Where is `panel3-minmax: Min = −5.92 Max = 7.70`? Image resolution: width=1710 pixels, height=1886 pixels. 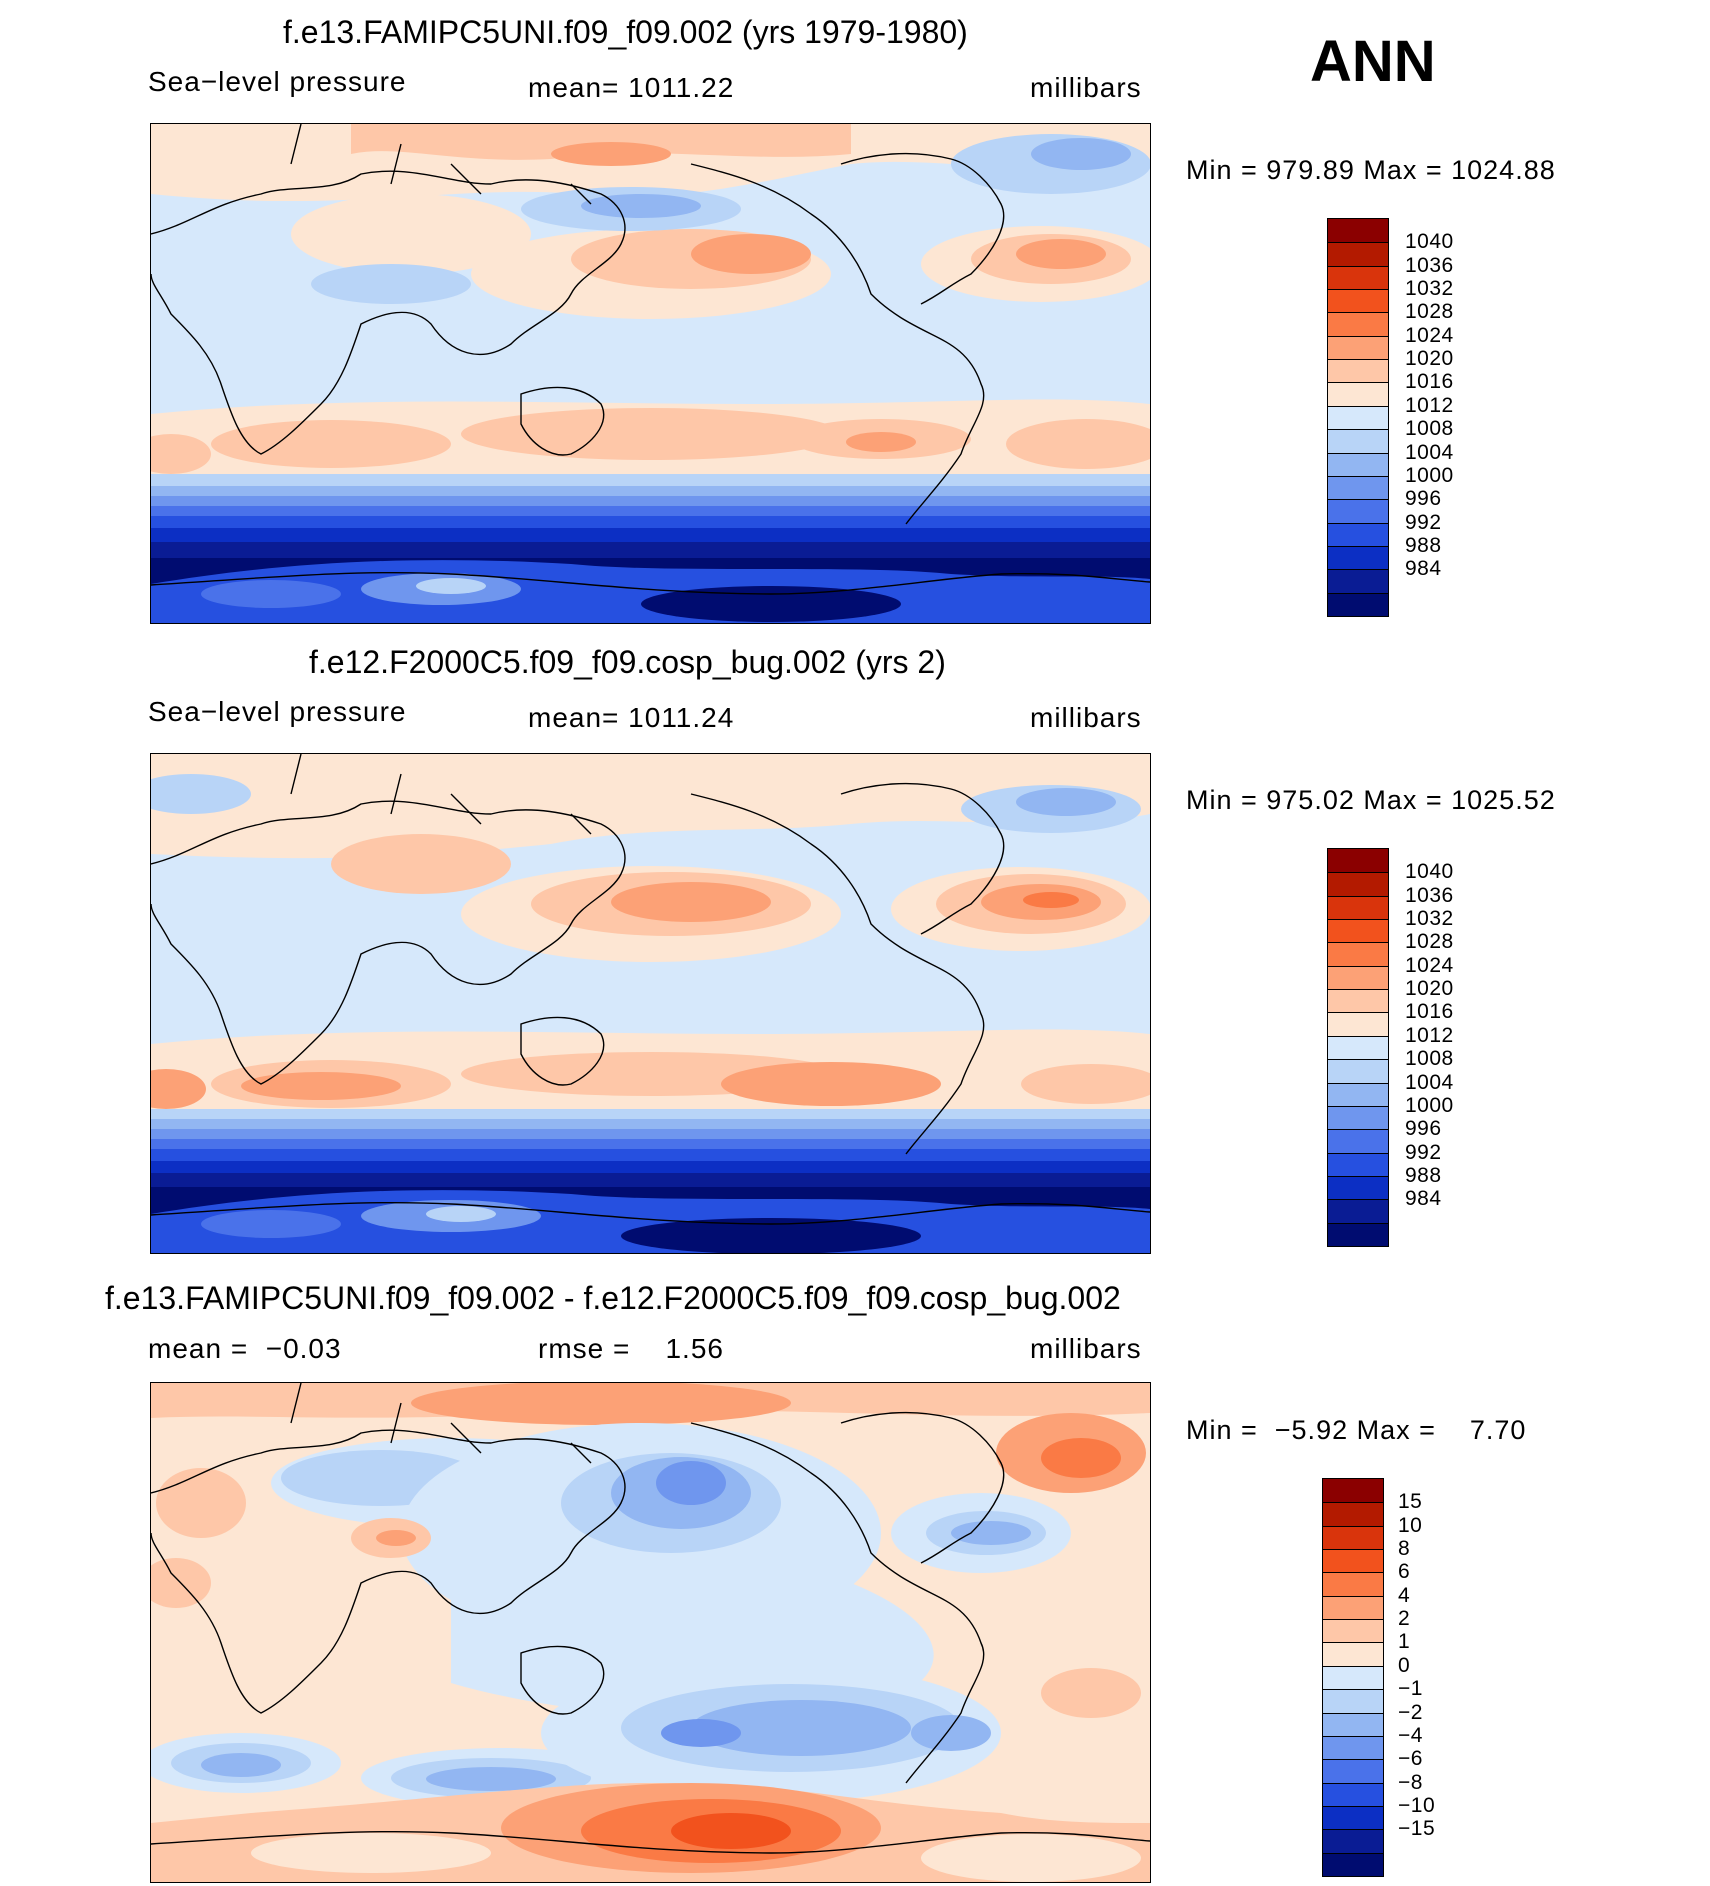
panel3-minmax: Min = −5.92 Max = 7.70 is located at coordinates (1356, 1430).